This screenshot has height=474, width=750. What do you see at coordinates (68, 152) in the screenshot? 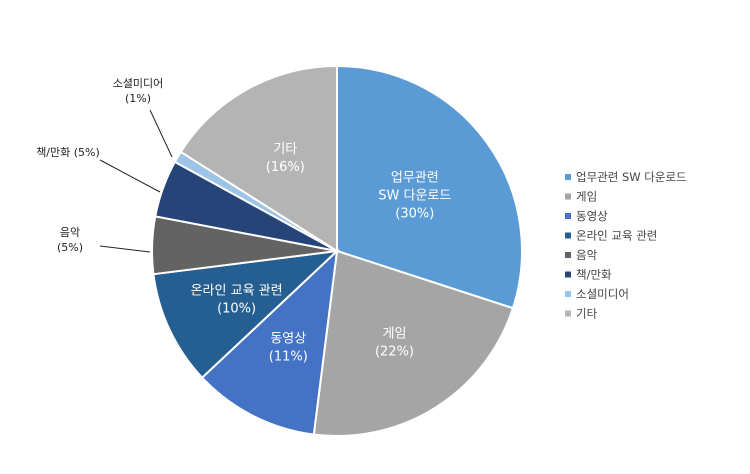
I see `slice-label-5: 책/만화 (5%)` at bounding box center [68, 152].